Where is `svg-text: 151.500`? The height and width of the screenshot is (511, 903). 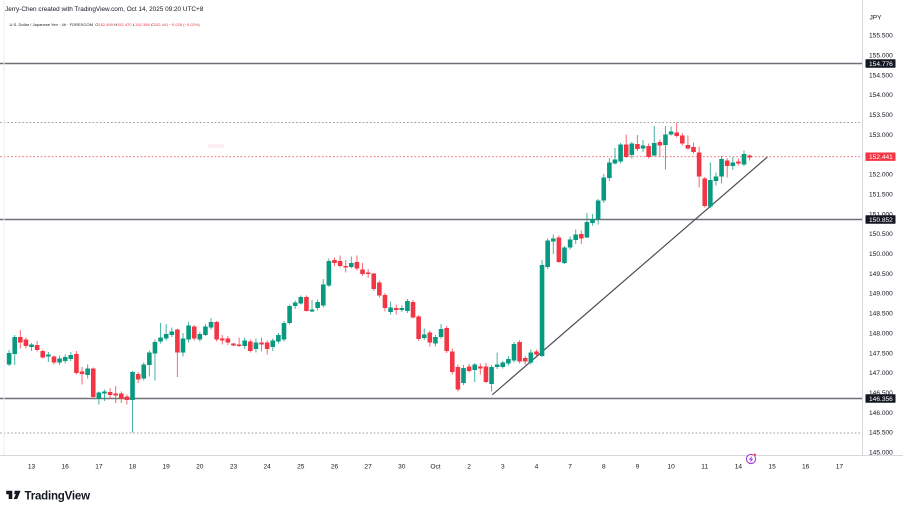 svg-text: 151.500 is located at coordinates (881, 195).